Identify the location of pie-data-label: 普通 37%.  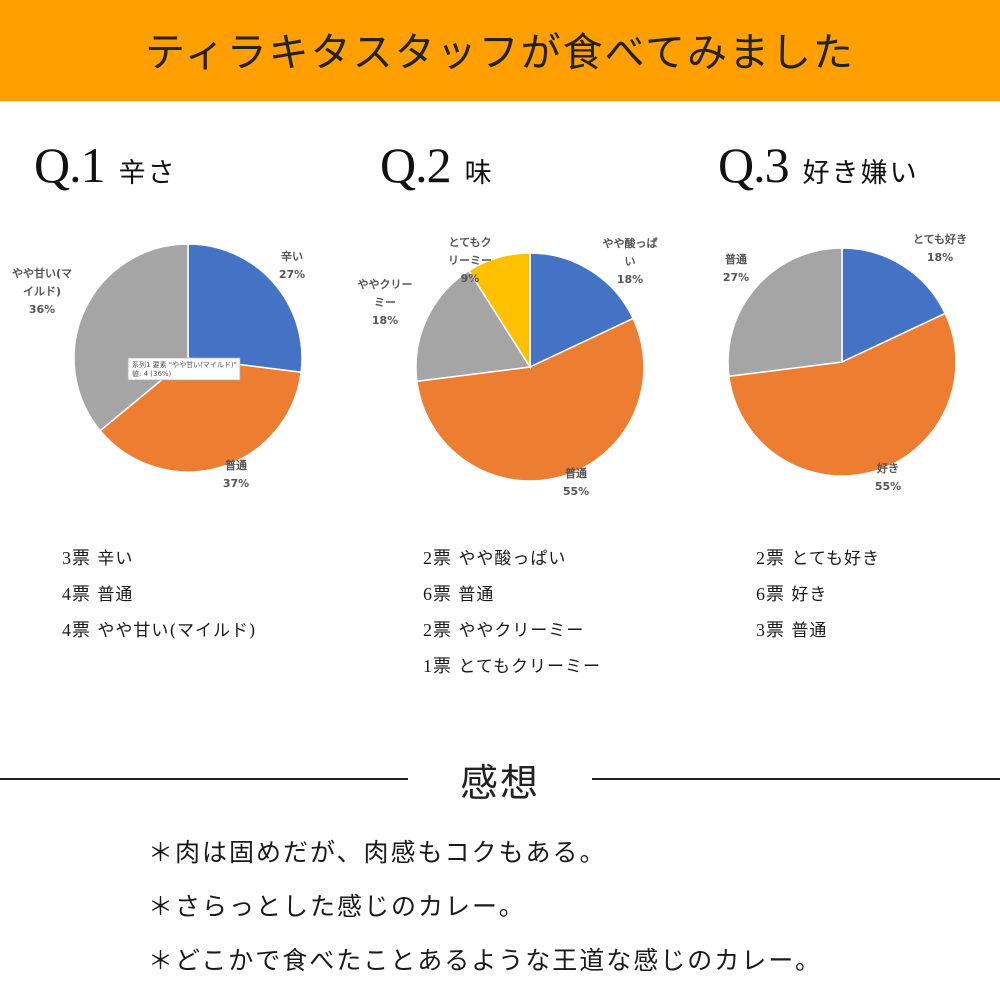
(236, 474).